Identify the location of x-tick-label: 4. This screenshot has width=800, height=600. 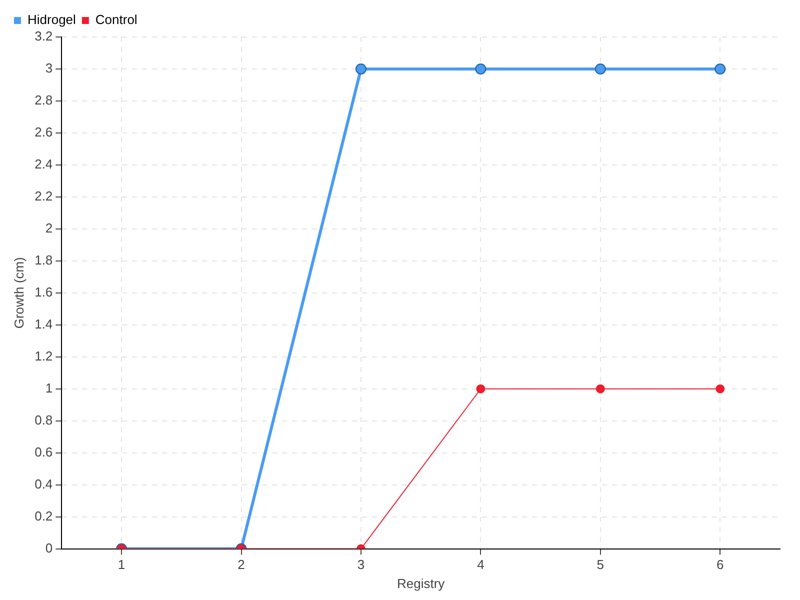
(480, 564).